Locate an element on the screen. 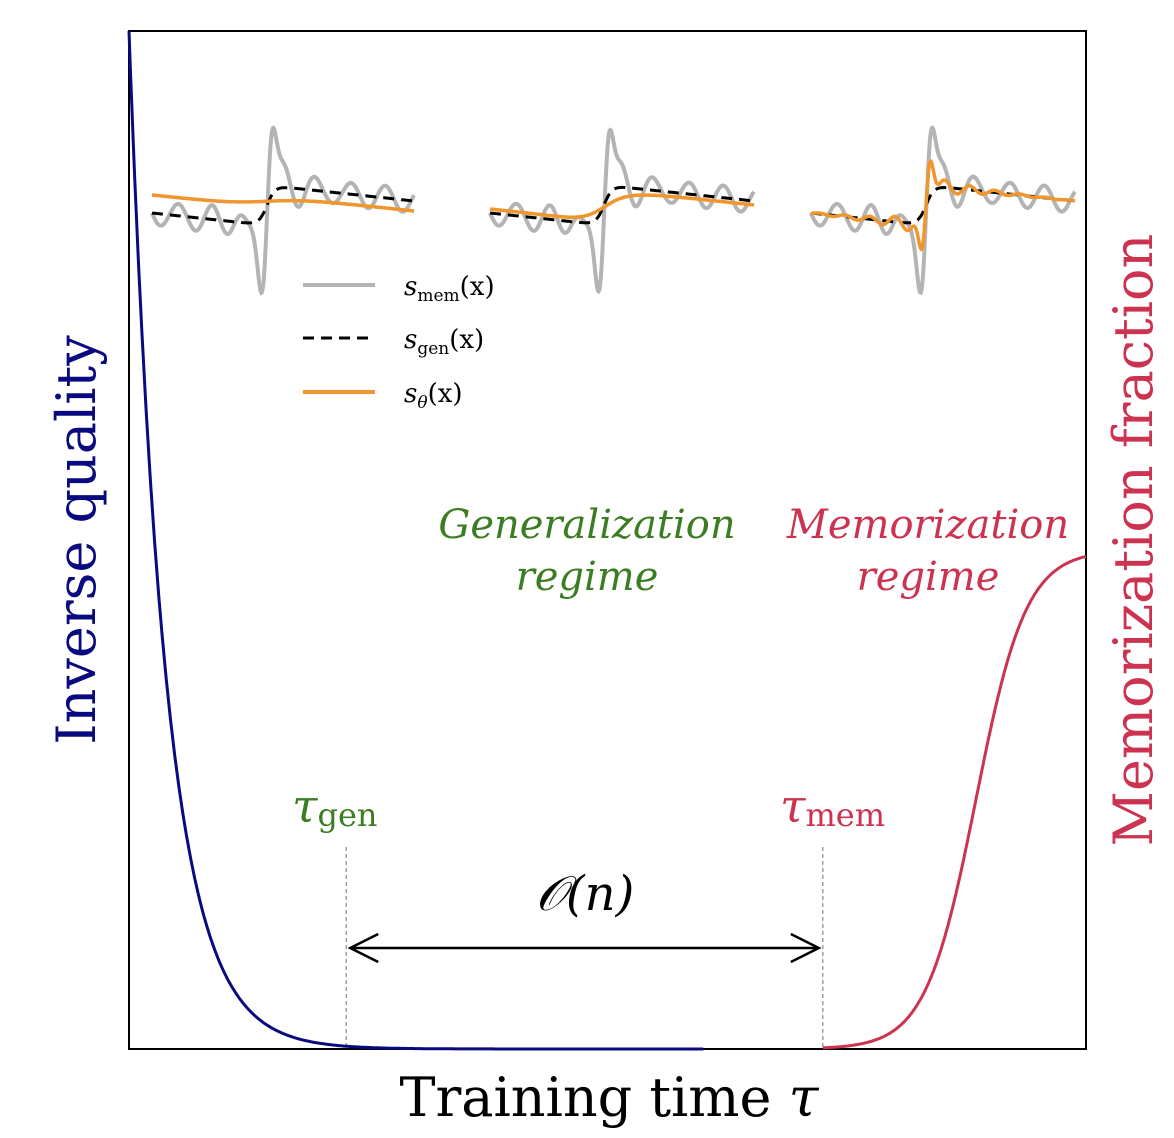  memorization-fraction-curve is located at coordinates (954, 802).